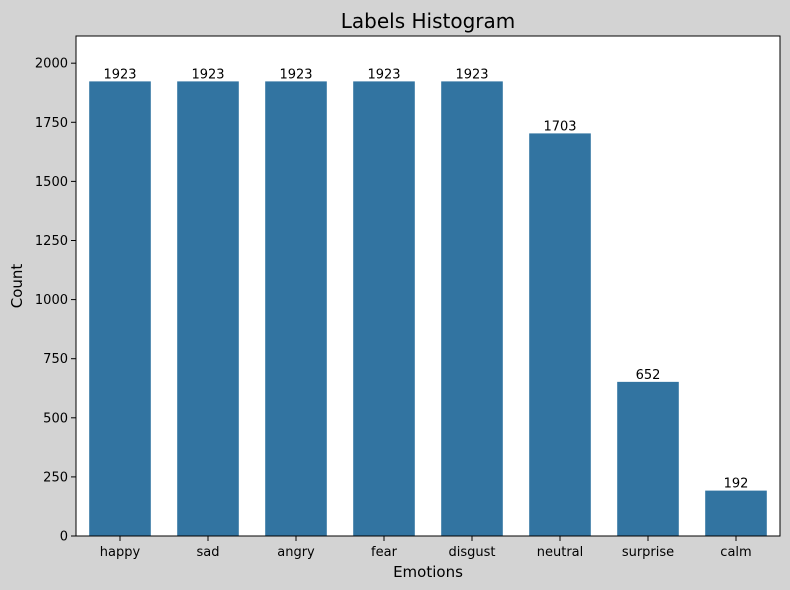 The width and height of the screenshot is (790, 590). Describe the element at coordinates (295, 74) in the screenshot. I see `bar-value-label-angry: 1923` at that location.